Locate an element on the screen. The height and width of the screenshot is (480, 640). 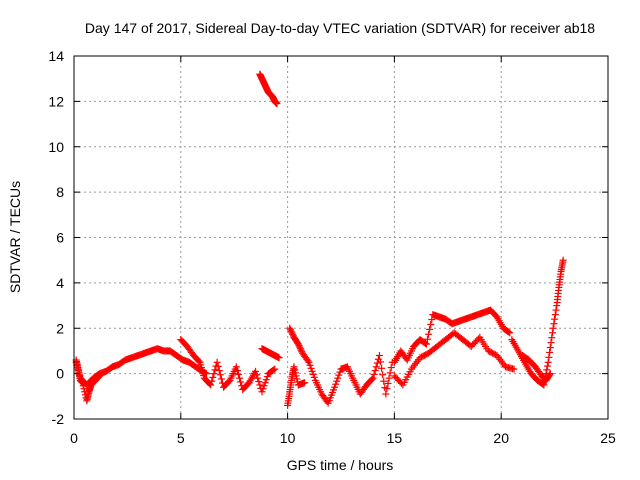
y-tick-label: 14 is located at coordinates (56, 56).